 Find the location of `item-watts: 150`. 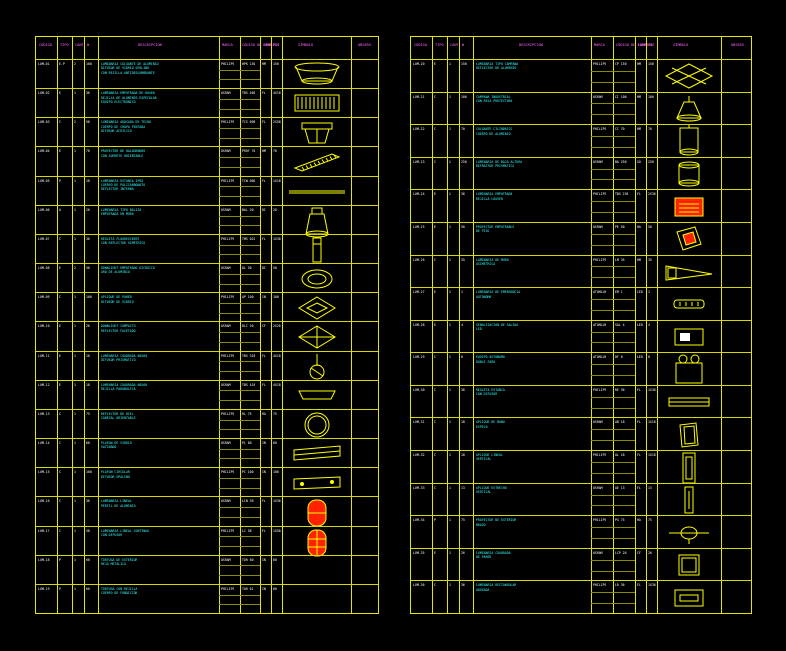

item-watts: 150 is located at coordinates (464, 64).